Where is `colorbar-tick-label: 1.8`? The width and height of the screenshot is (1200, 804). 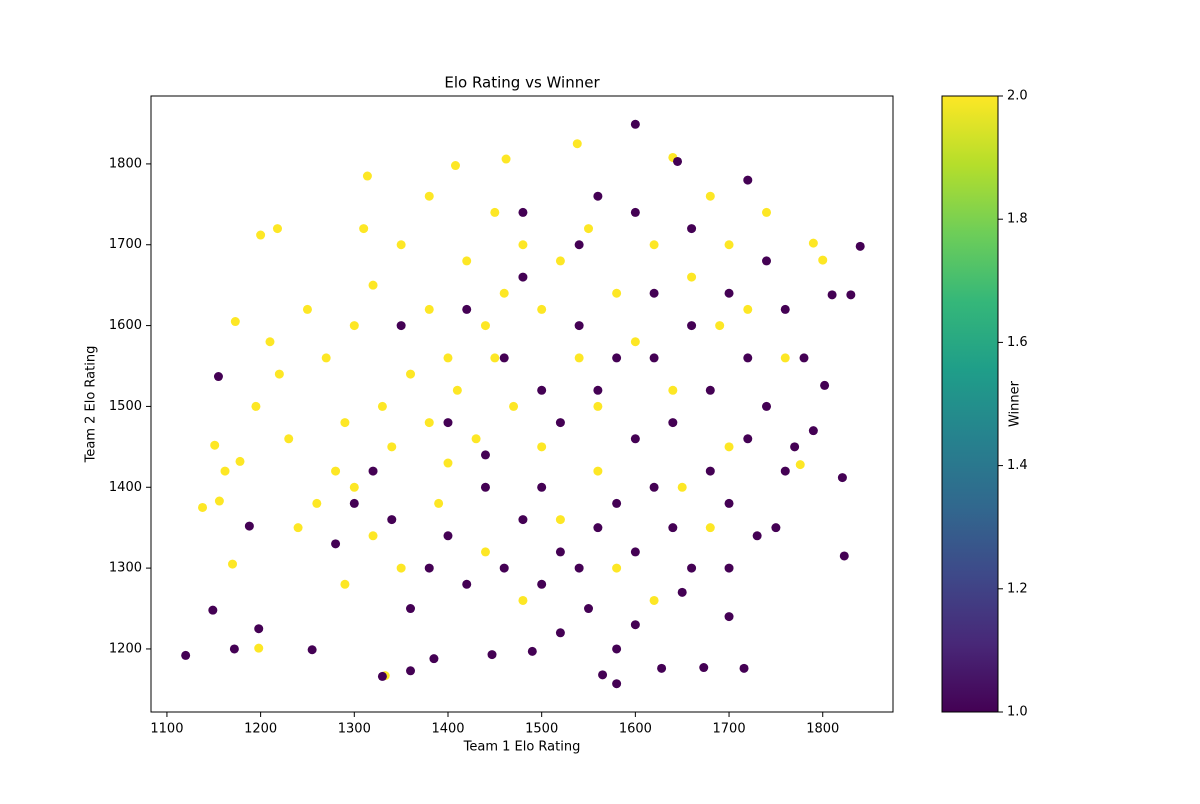
colorbar-tick-label: 1.8 is located at coordinates (1017, 219).